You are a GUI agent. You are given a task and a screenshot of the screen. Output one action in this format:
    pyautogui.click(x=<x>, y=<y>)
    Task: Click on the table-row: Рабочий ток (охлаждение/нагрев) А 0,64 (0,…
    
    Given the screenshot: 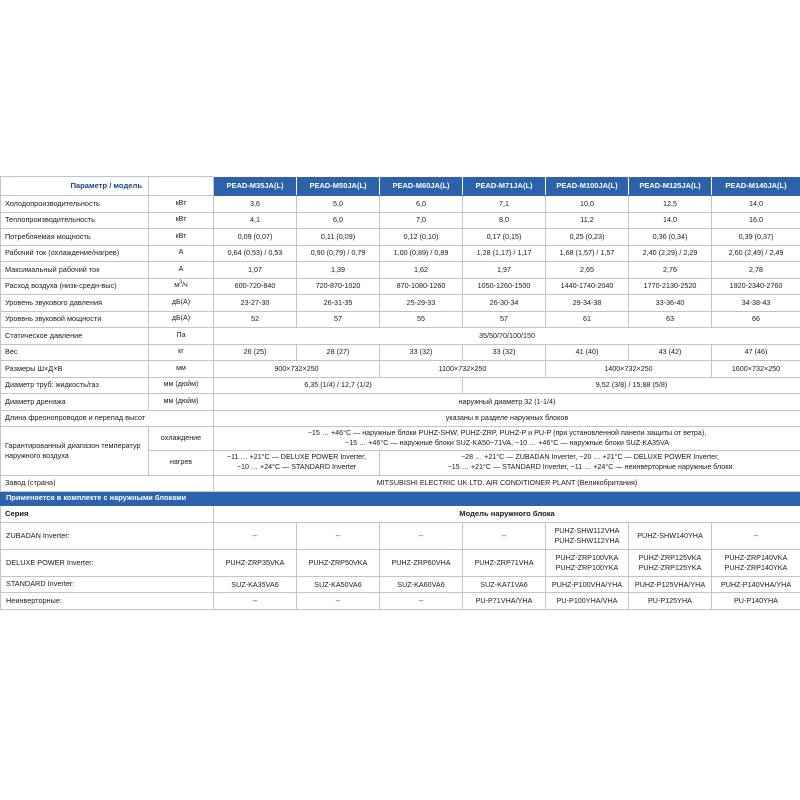 What is the action you would take?
    pyautogui.click(x=400, y=253)
    